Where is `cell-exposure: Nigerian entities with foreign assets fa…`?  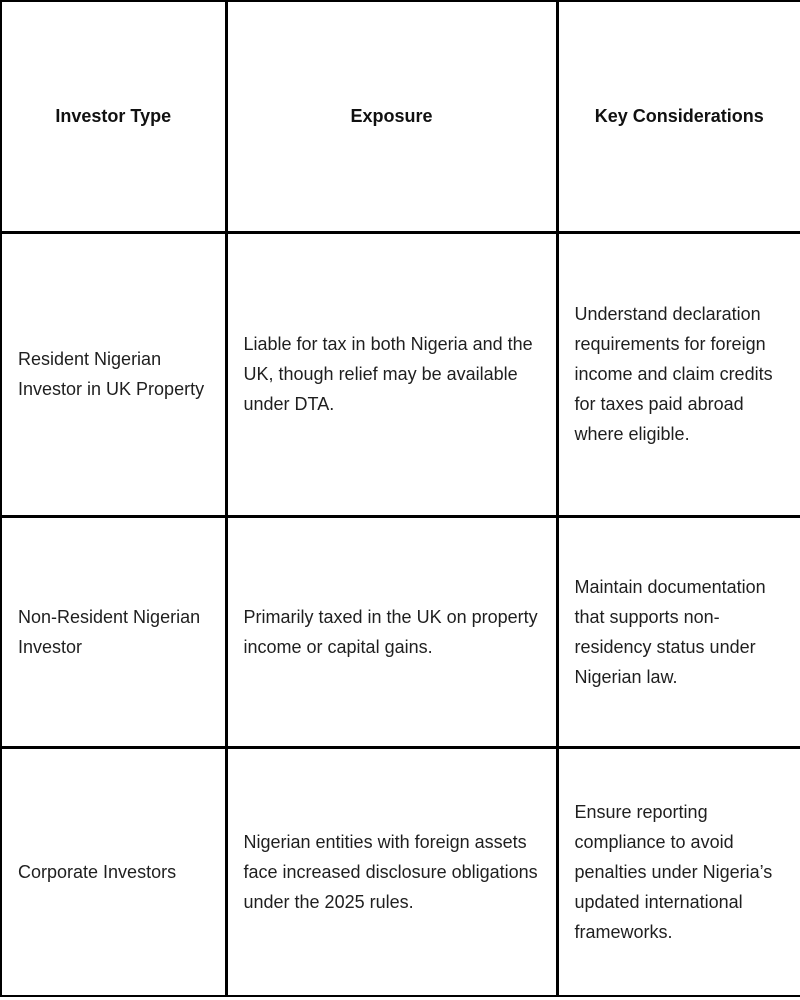 cell-exposure: Nigerian entities with foreign assets fa… is located at coordinates (391, 871).